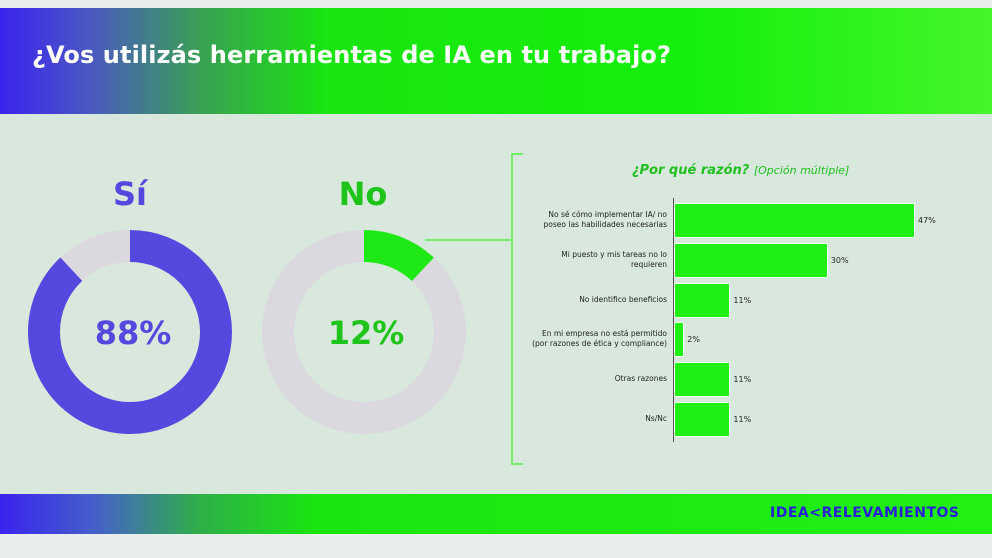  Describe the element at coordinates (517, 309) in the screenshot. I see `bracket` at that location.